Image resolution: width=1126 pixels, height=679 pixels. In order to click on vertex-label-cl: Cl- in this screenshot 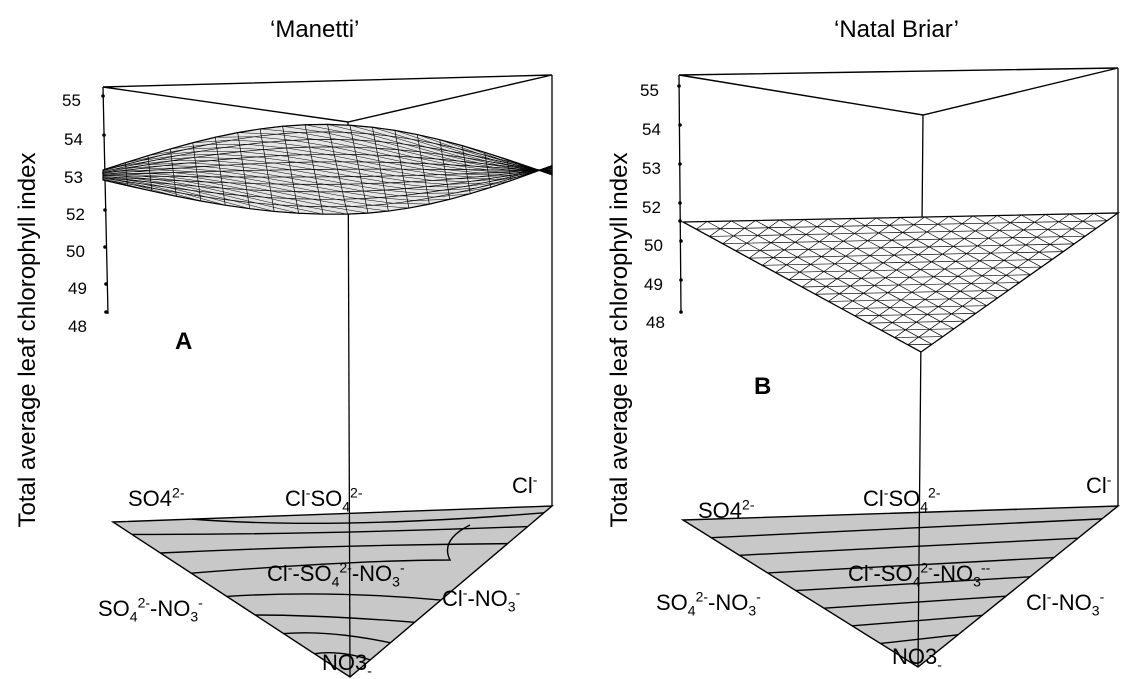, I will do `click(525, 484)`.